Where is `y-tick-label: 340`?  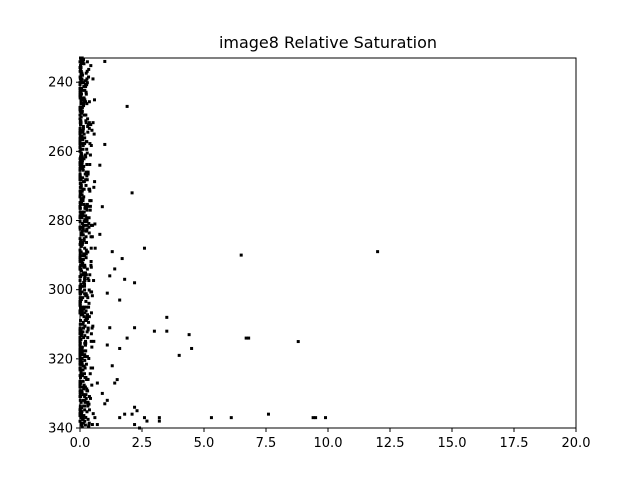 y-tick-label: 340 is located at coordinates (60, 429).